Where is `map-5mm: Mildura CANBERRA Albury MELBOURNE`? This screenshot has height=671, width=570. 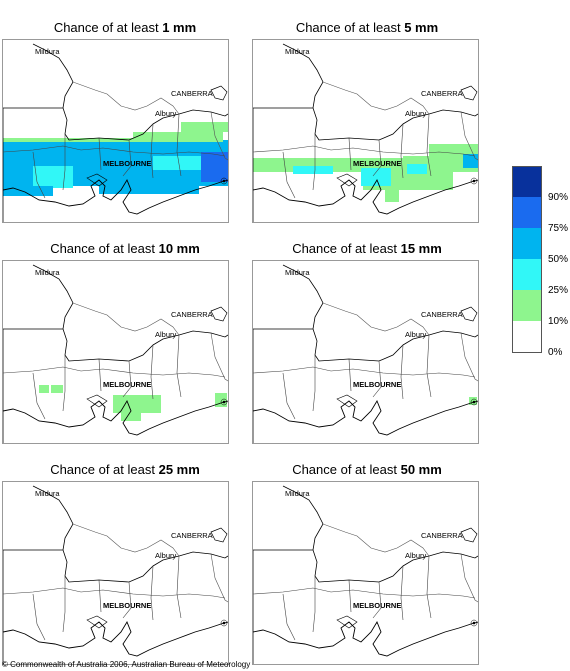
map-5mm: Mildura CANBERRA Albury MELBOURNE is located at coordinates (365, 131).